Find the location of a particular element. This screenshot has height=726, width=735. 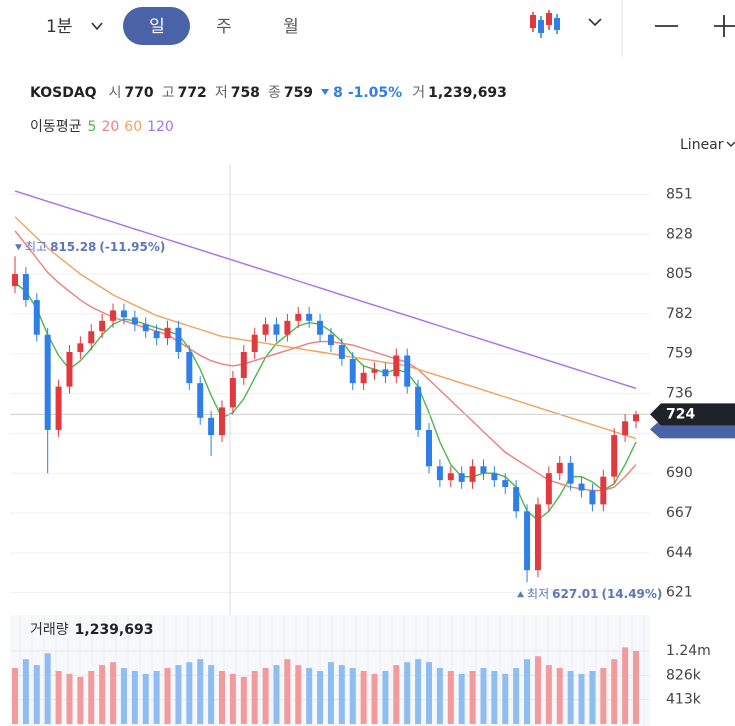

volume-tick-label: 413k is located at coordinates (684, 700).